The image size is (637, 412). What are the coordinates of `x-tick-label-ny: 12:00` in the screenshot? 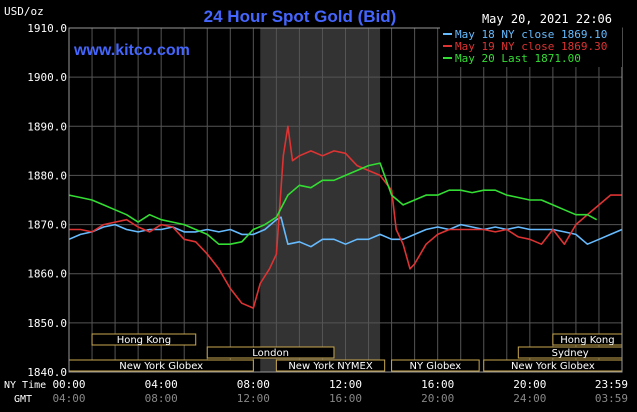 It's located at (345, 384).